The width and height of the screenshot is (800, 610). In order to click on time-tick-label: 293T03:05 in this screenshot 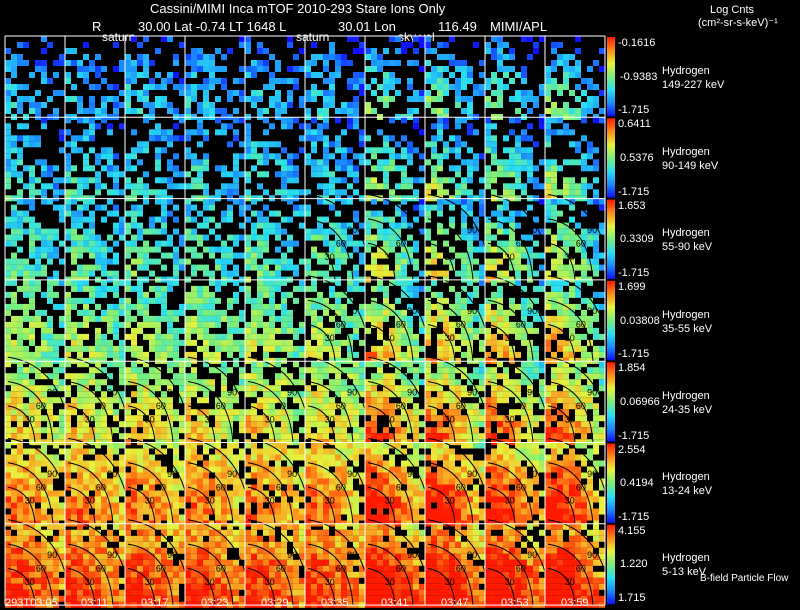, I will do `click(31, 603)`.